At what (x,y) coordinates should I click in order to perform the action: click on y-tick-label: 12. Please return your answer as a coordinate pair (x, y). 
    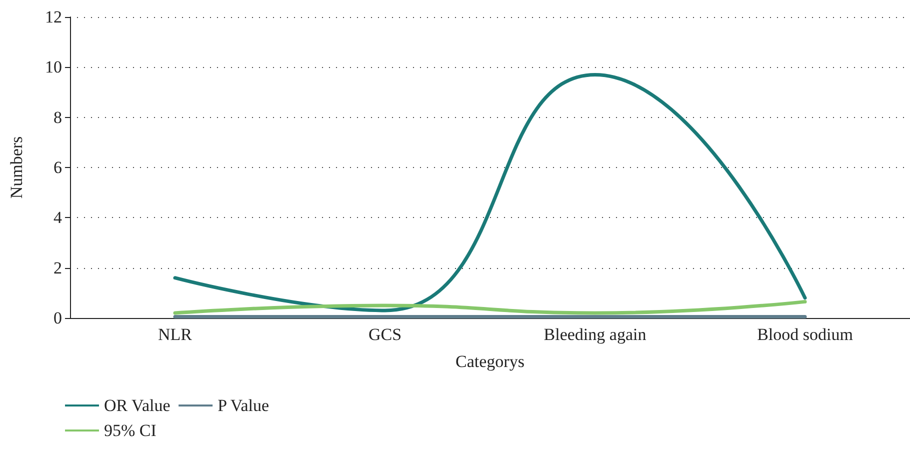
    Looking at the image, I should click on (53, 17).